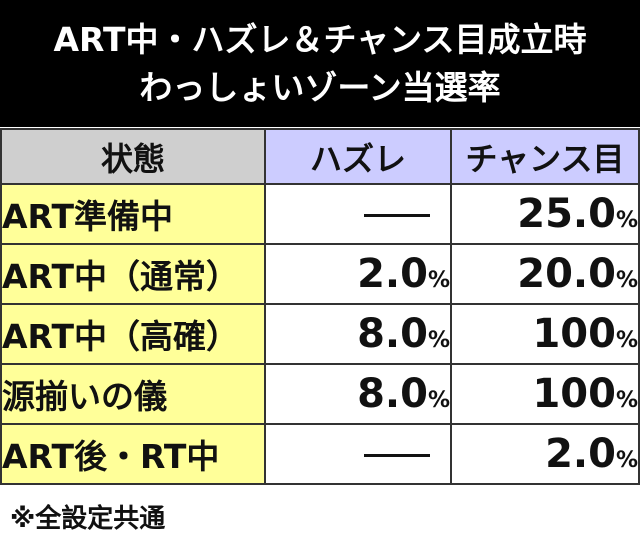  Describe the element at coordinates (358, 156) in the screenshot. I see `header-hazure: ハズレ` at that location.